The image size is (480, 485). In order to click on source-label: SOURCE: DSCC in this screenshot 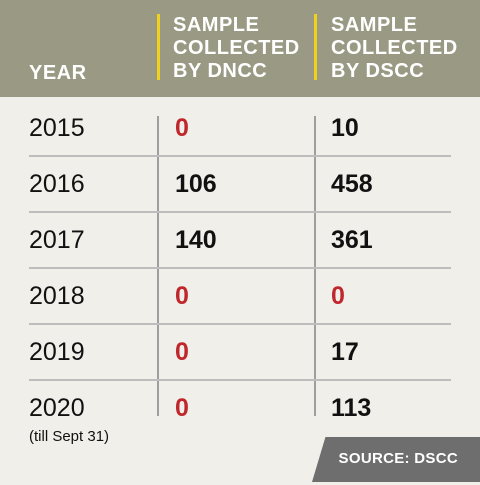, I will do `click(398, 458)`.